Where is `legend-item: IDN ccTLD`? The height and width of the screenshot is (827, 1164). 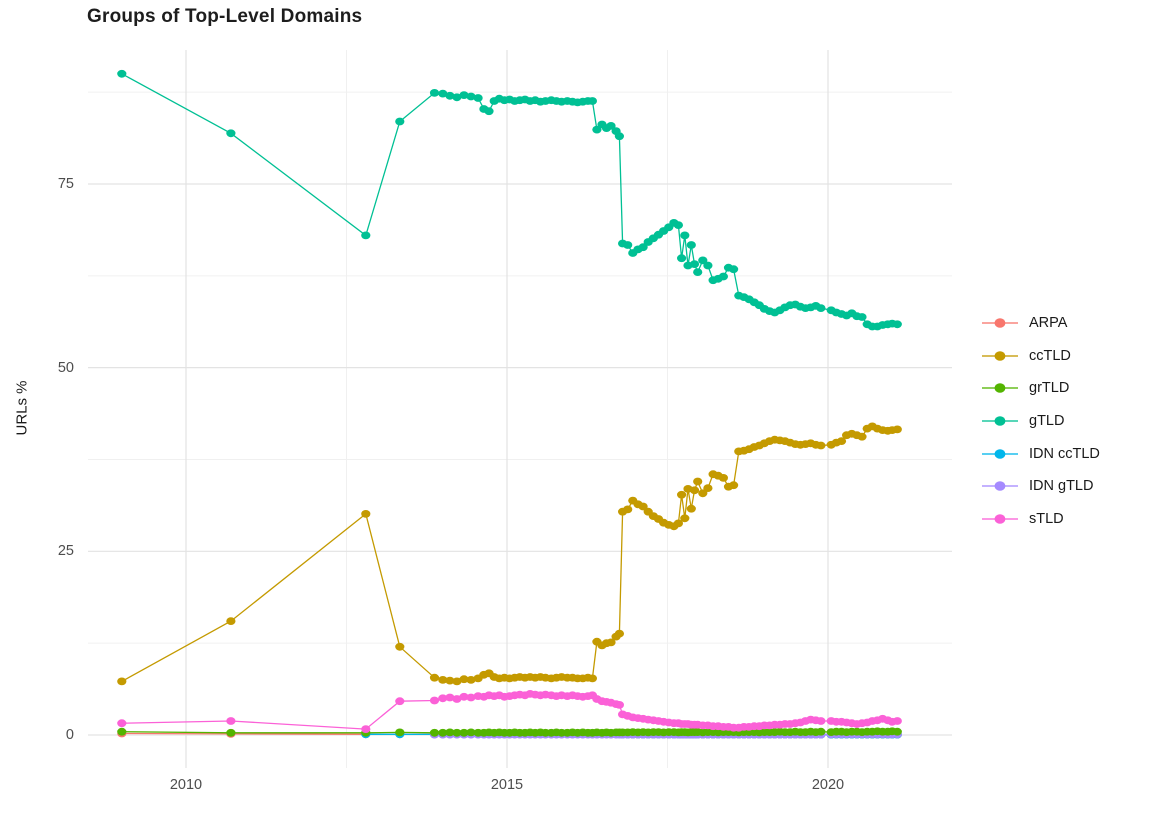
legend-item: IDN ccTLD is located at coordinates (1040, 453).